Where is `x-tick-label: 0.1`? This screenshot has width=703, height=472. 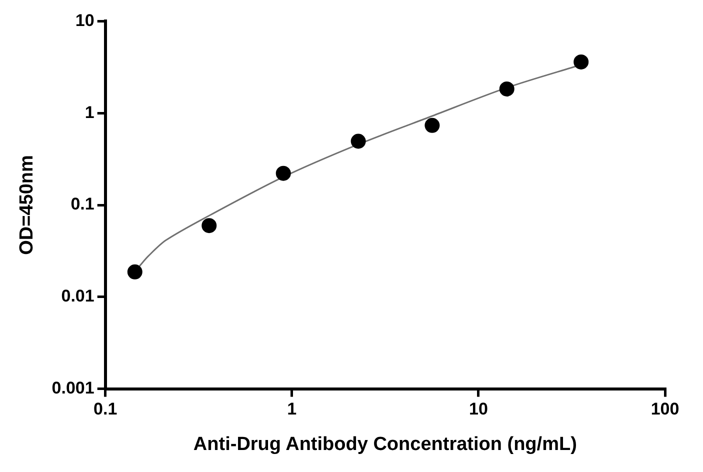 x-tick-label: 0.1 is located at coordinates (106, 409).